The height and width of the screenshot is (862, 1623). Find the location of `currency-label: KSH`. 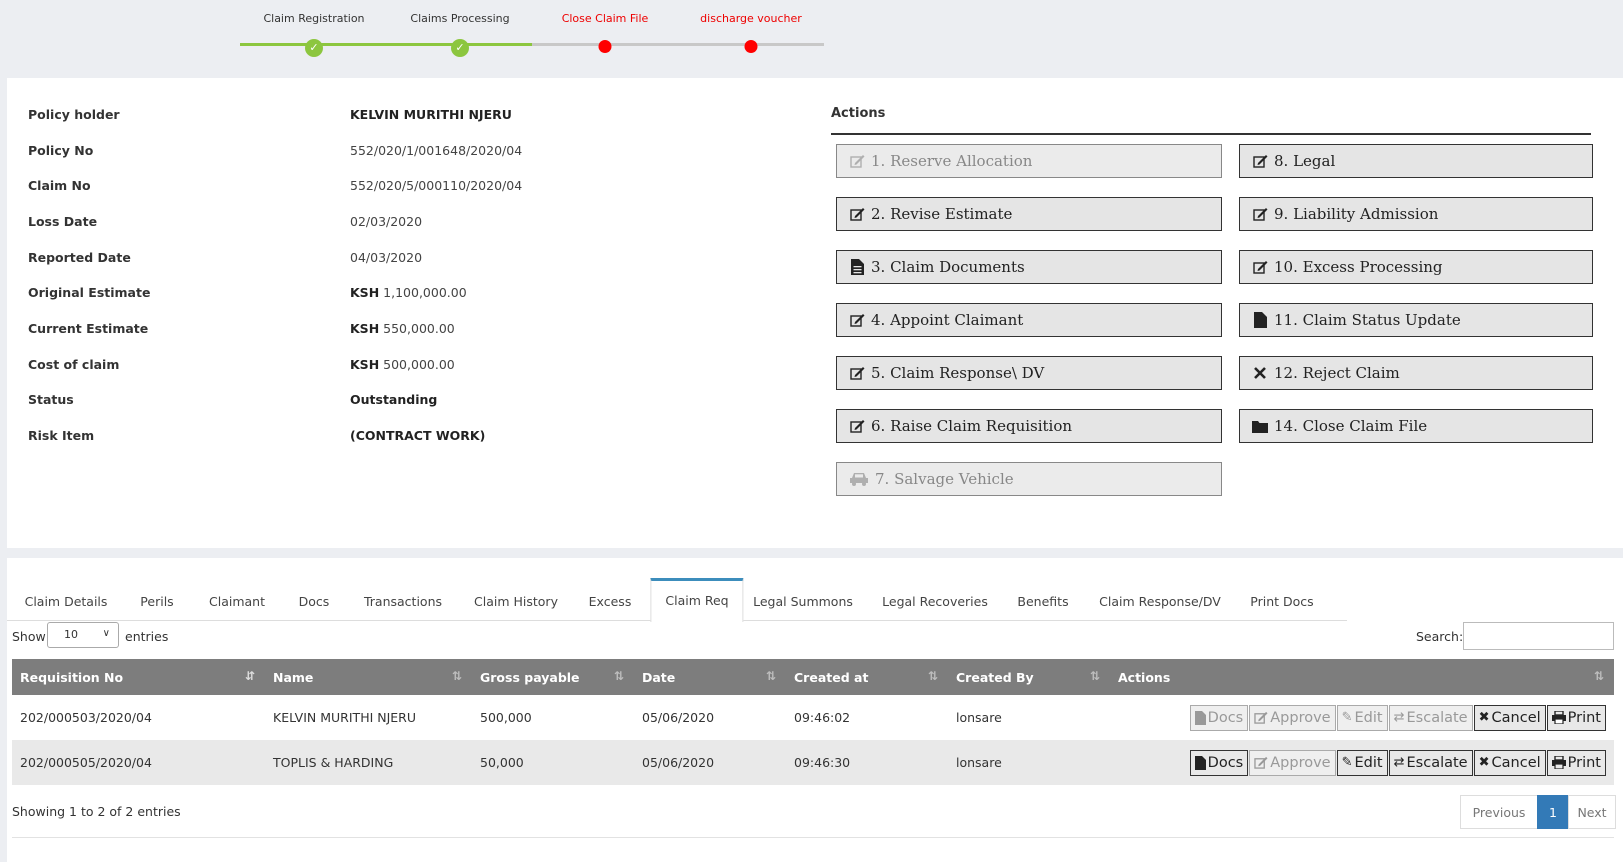

currency-label: KSH is located at coordinates (365, 328).